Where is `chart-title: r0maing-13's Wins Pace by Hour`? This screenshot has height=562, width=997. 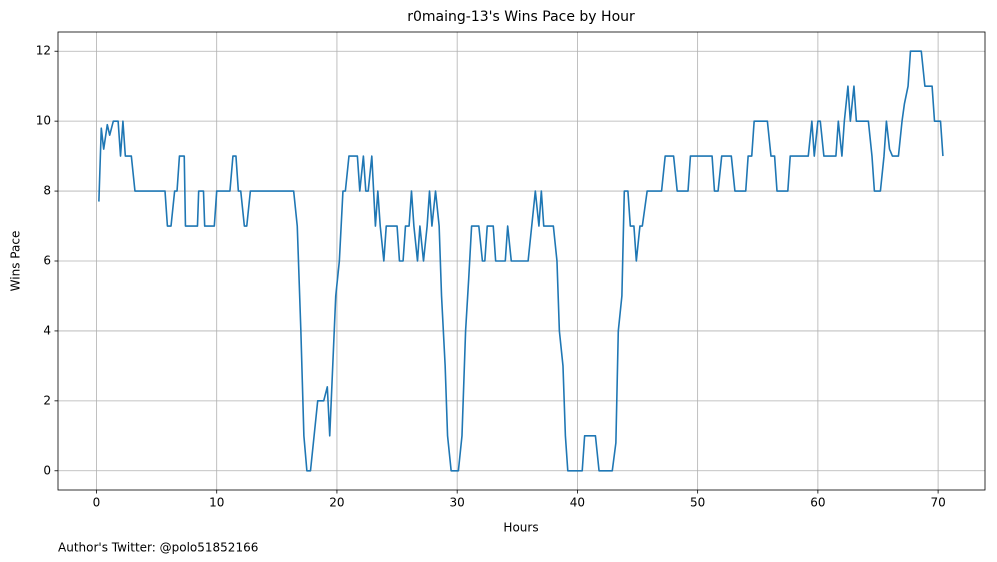 chart-title: r0maing-13's Wins Pace by Hour is located at coordinates (521, 17).